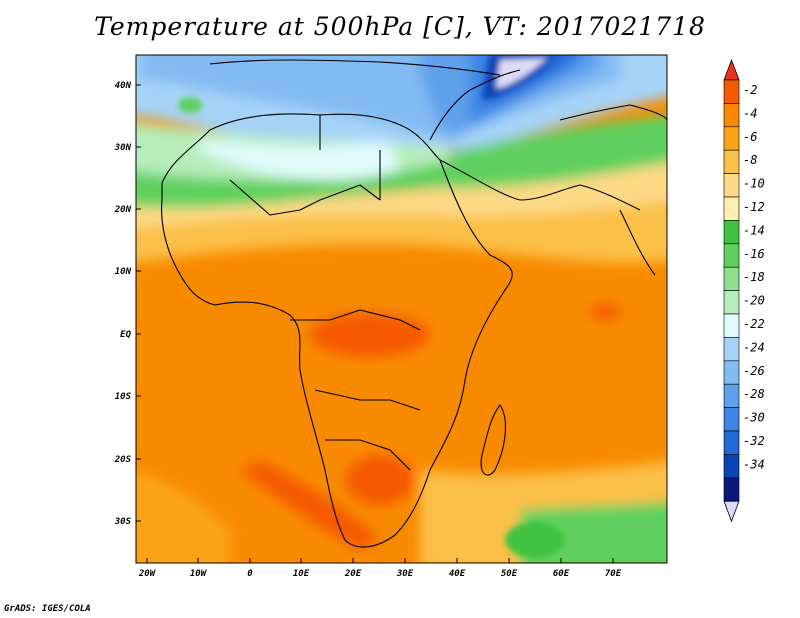 The image size is (800, 618). Describe the element at coordinates (123, 272) in the screenshot. I see `lat-label: 10N` at that location.